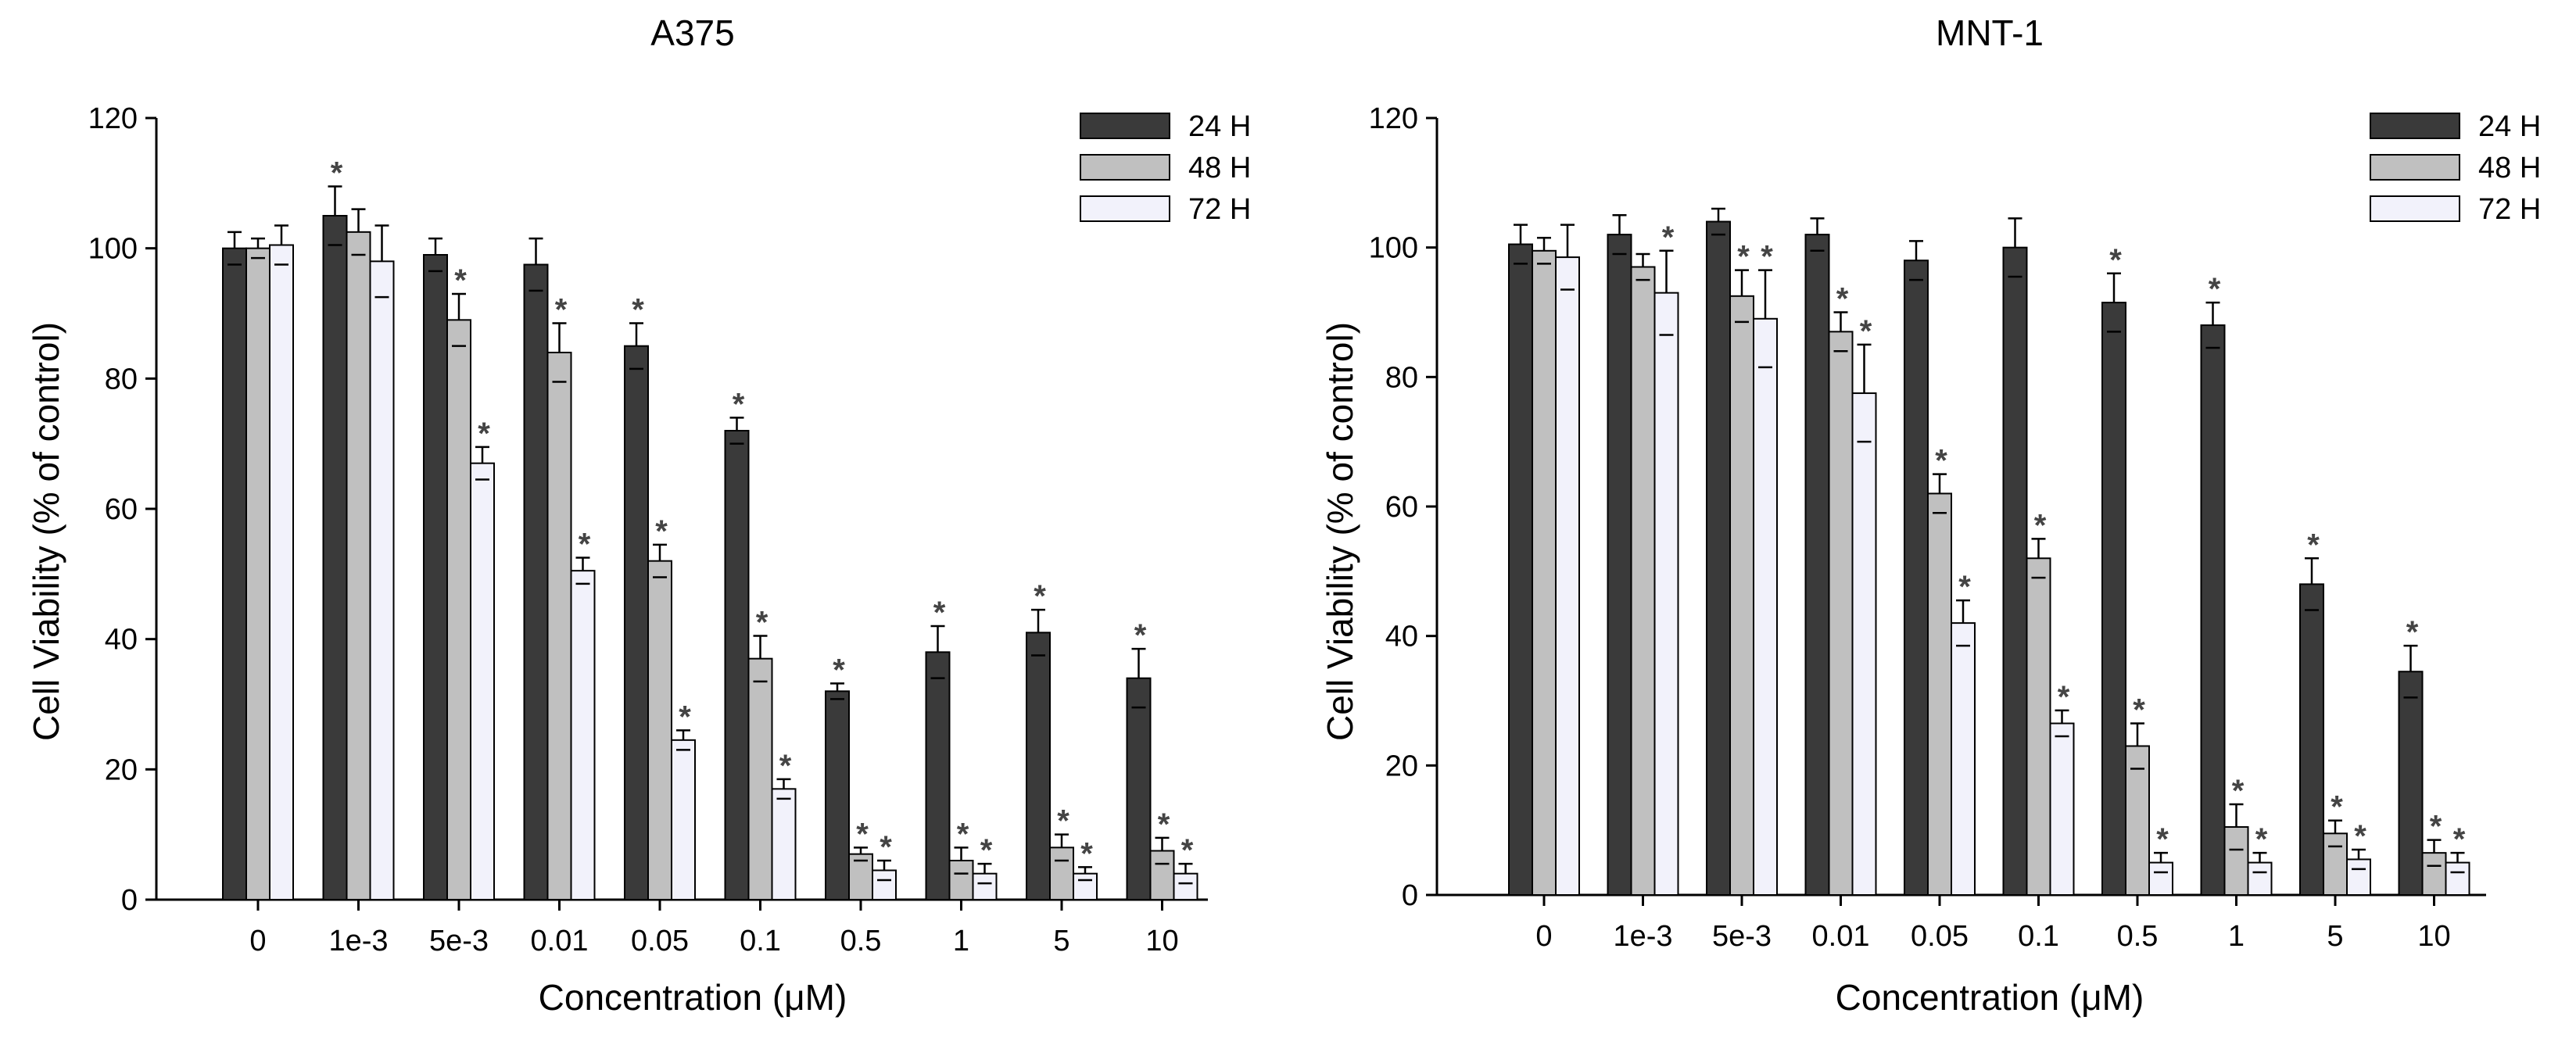 The height and width of the screenshot is (1038, 2576). What do you see at coordinates (113, 249) in the screenshot?
I see `y-tick-label: 100` at bounding box center [113, 249].